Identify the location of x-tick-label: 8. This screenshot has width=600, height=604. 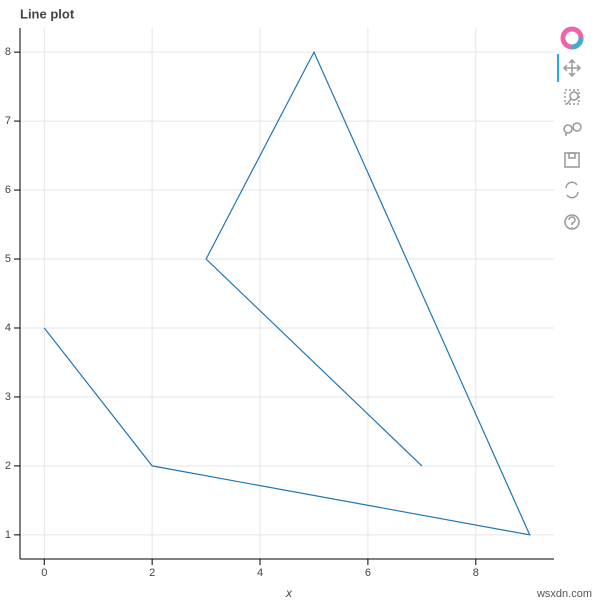
(476, 573).